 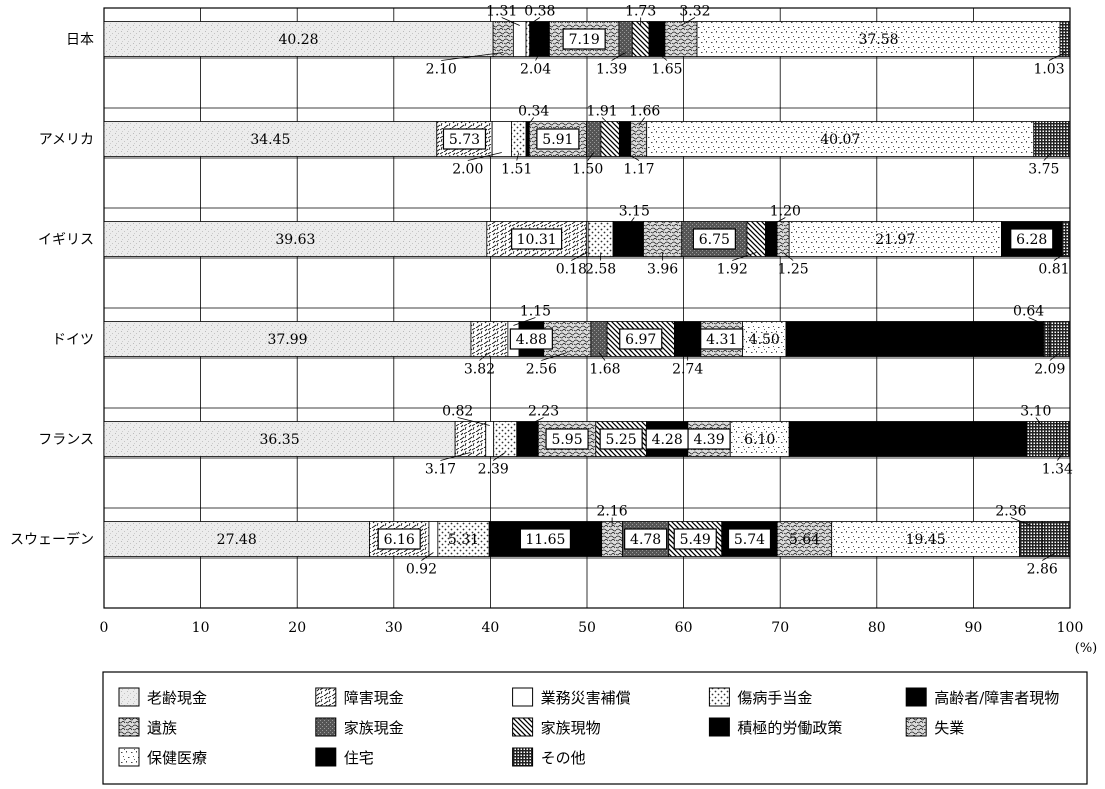 I want to click on category-label: スウェーデン, so click(x=52, y=539).